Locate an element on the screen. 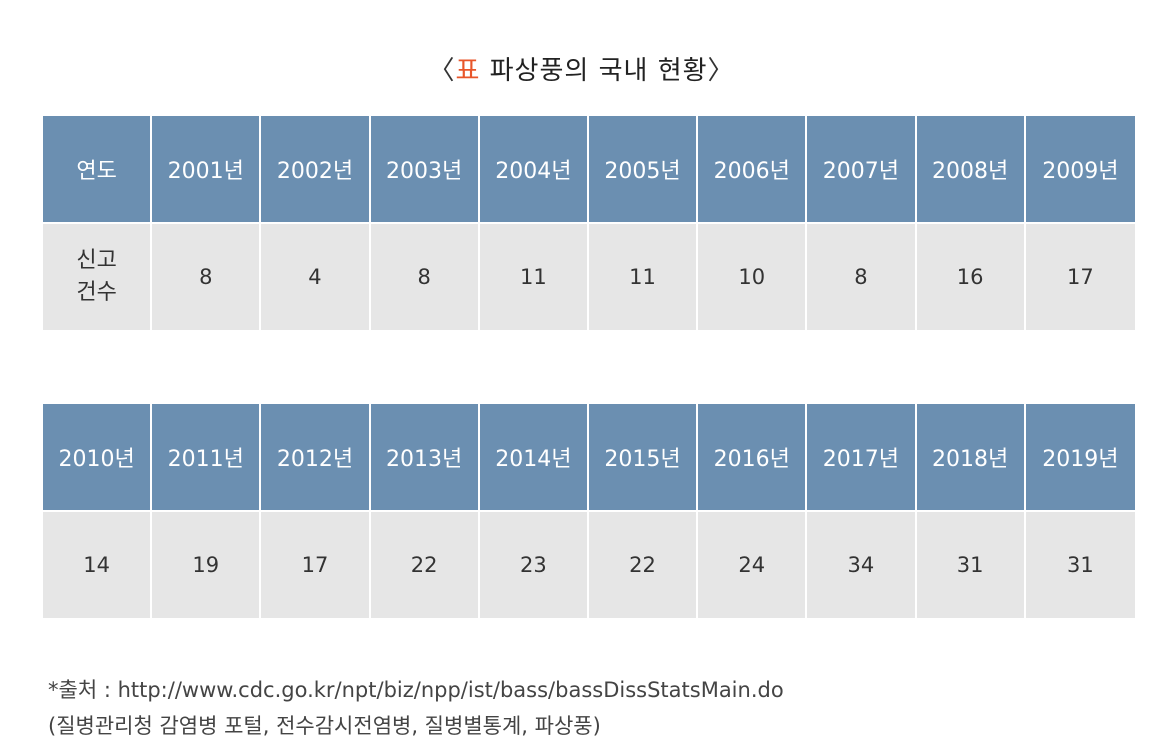 Image resolution: width=1163 pixels, height=749 pixels. year-cell: 2006년 is located at coordinates (753, 170).